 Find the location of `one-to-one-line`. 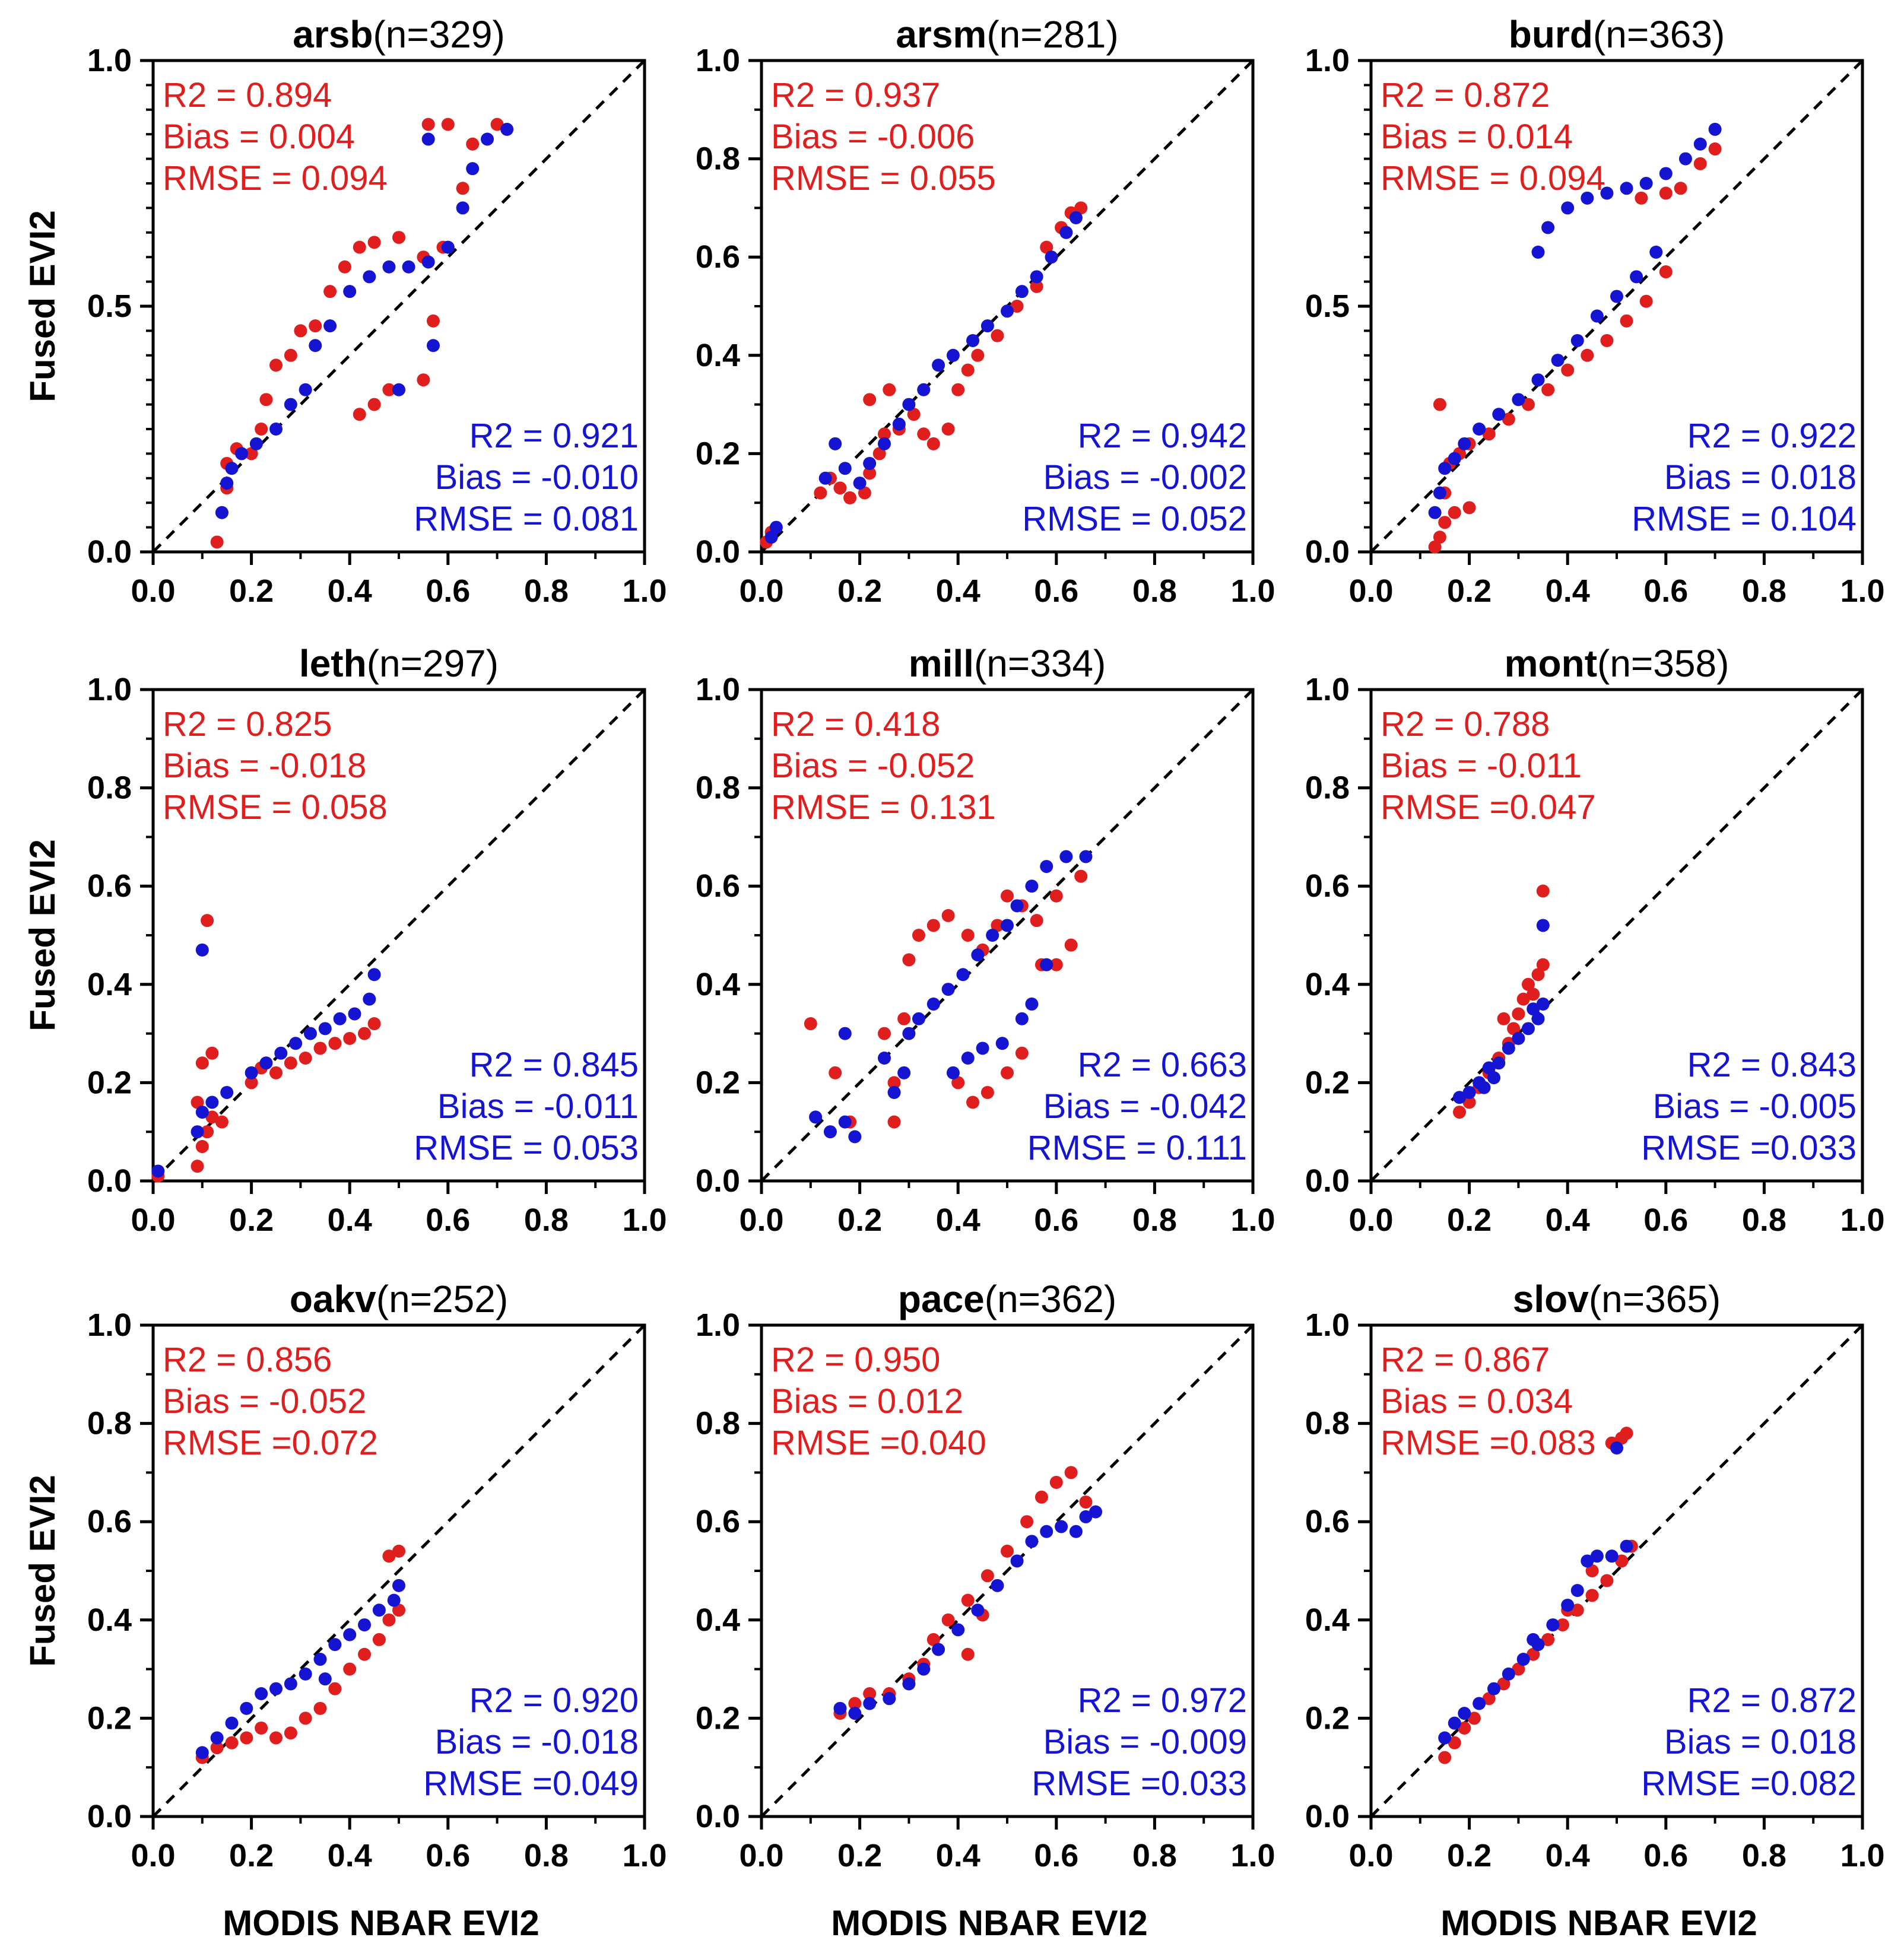

one-to-one-line is located at coordinates (399, 1571).